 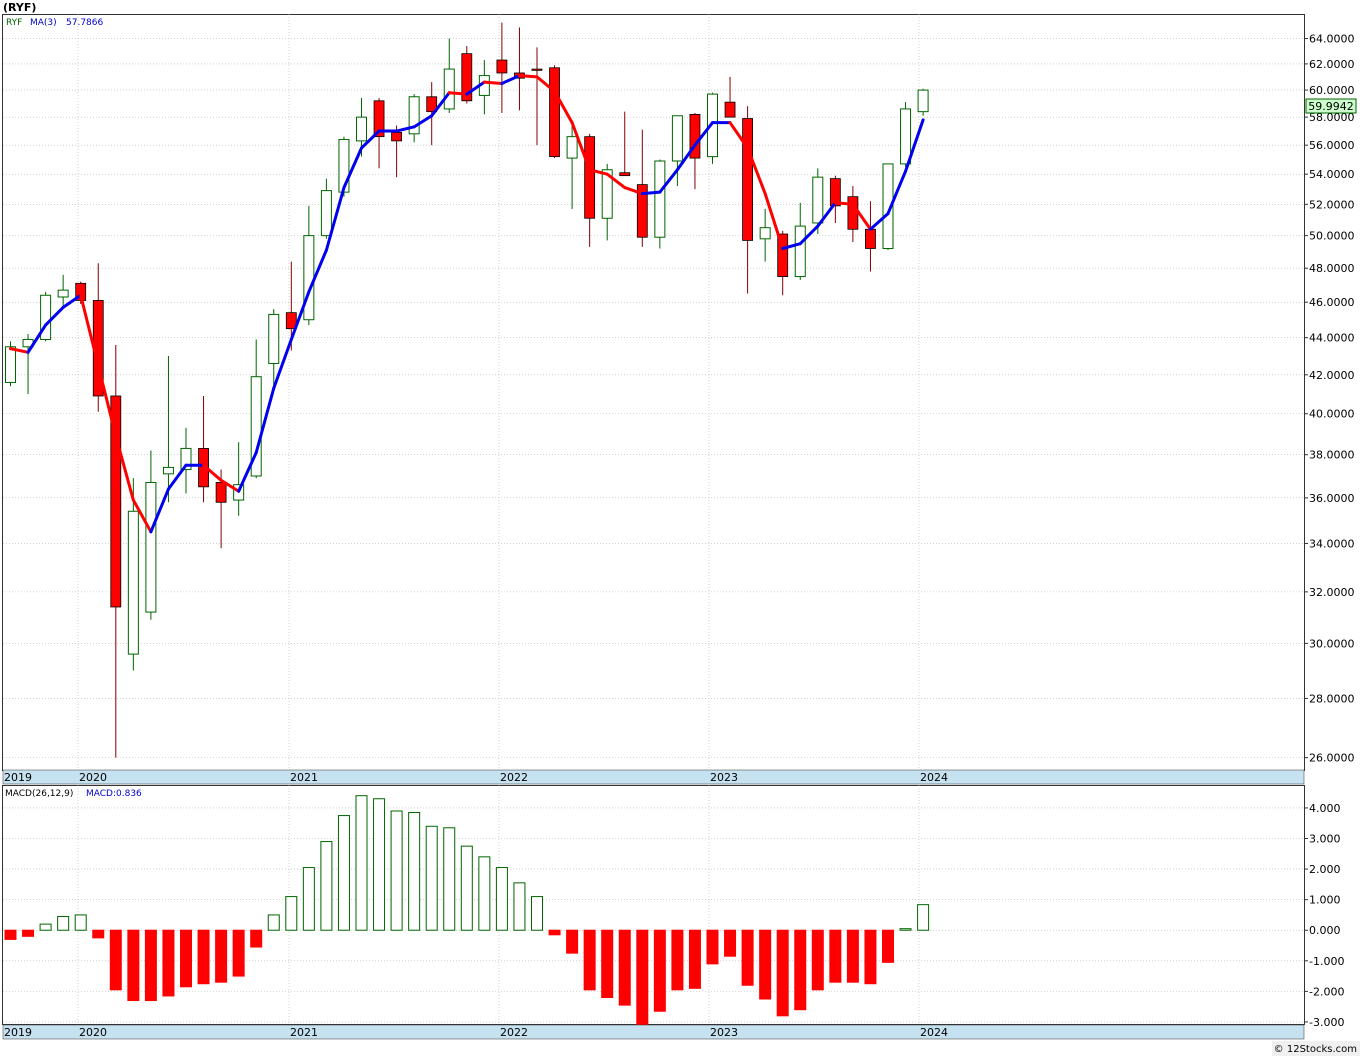 What do you see at coordinates (1332, 145) in the screenshot?
I see `price-tick-label: 56.0000` at bounding box center [1332, 145].